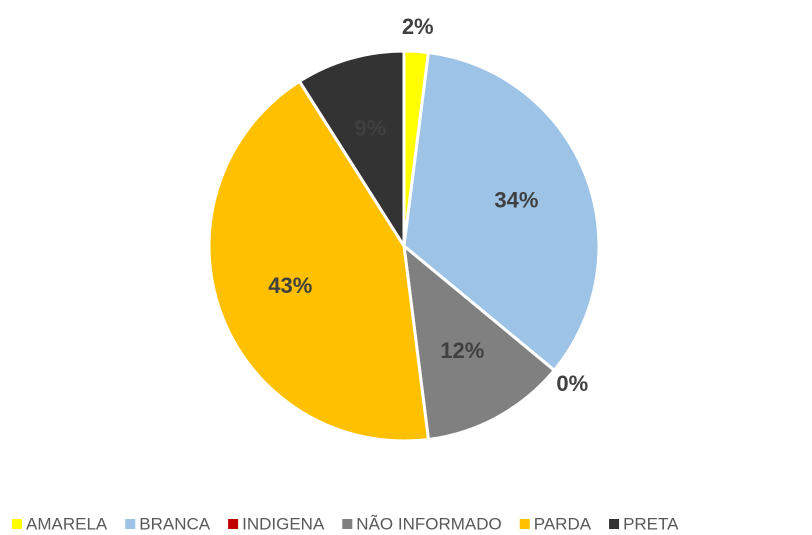 The width and height of the screenshot is (812, 535). I want to click on legend-label: BRANCA, so click(175, 523).